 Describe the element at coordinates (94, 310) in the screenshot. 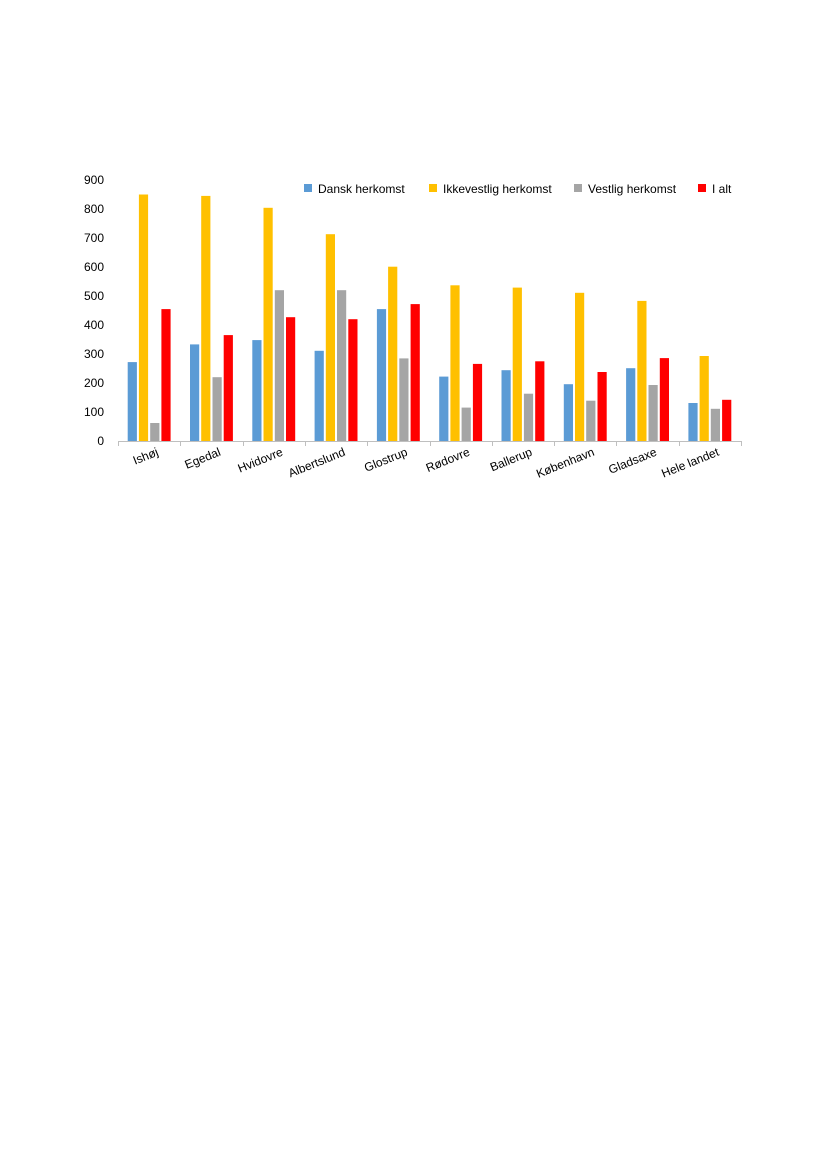

I see `y-axis: 0 100 200 300 400 500 600 700 800 900` at that location.